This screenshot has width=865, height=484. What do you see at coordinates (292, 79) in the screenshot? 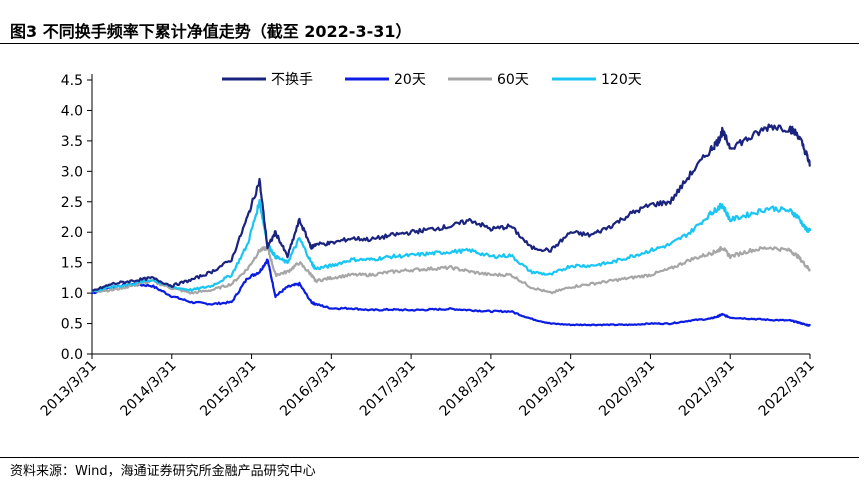
I see `legend-label-no-turnover: 不换手` at bounding box center [292, 79].